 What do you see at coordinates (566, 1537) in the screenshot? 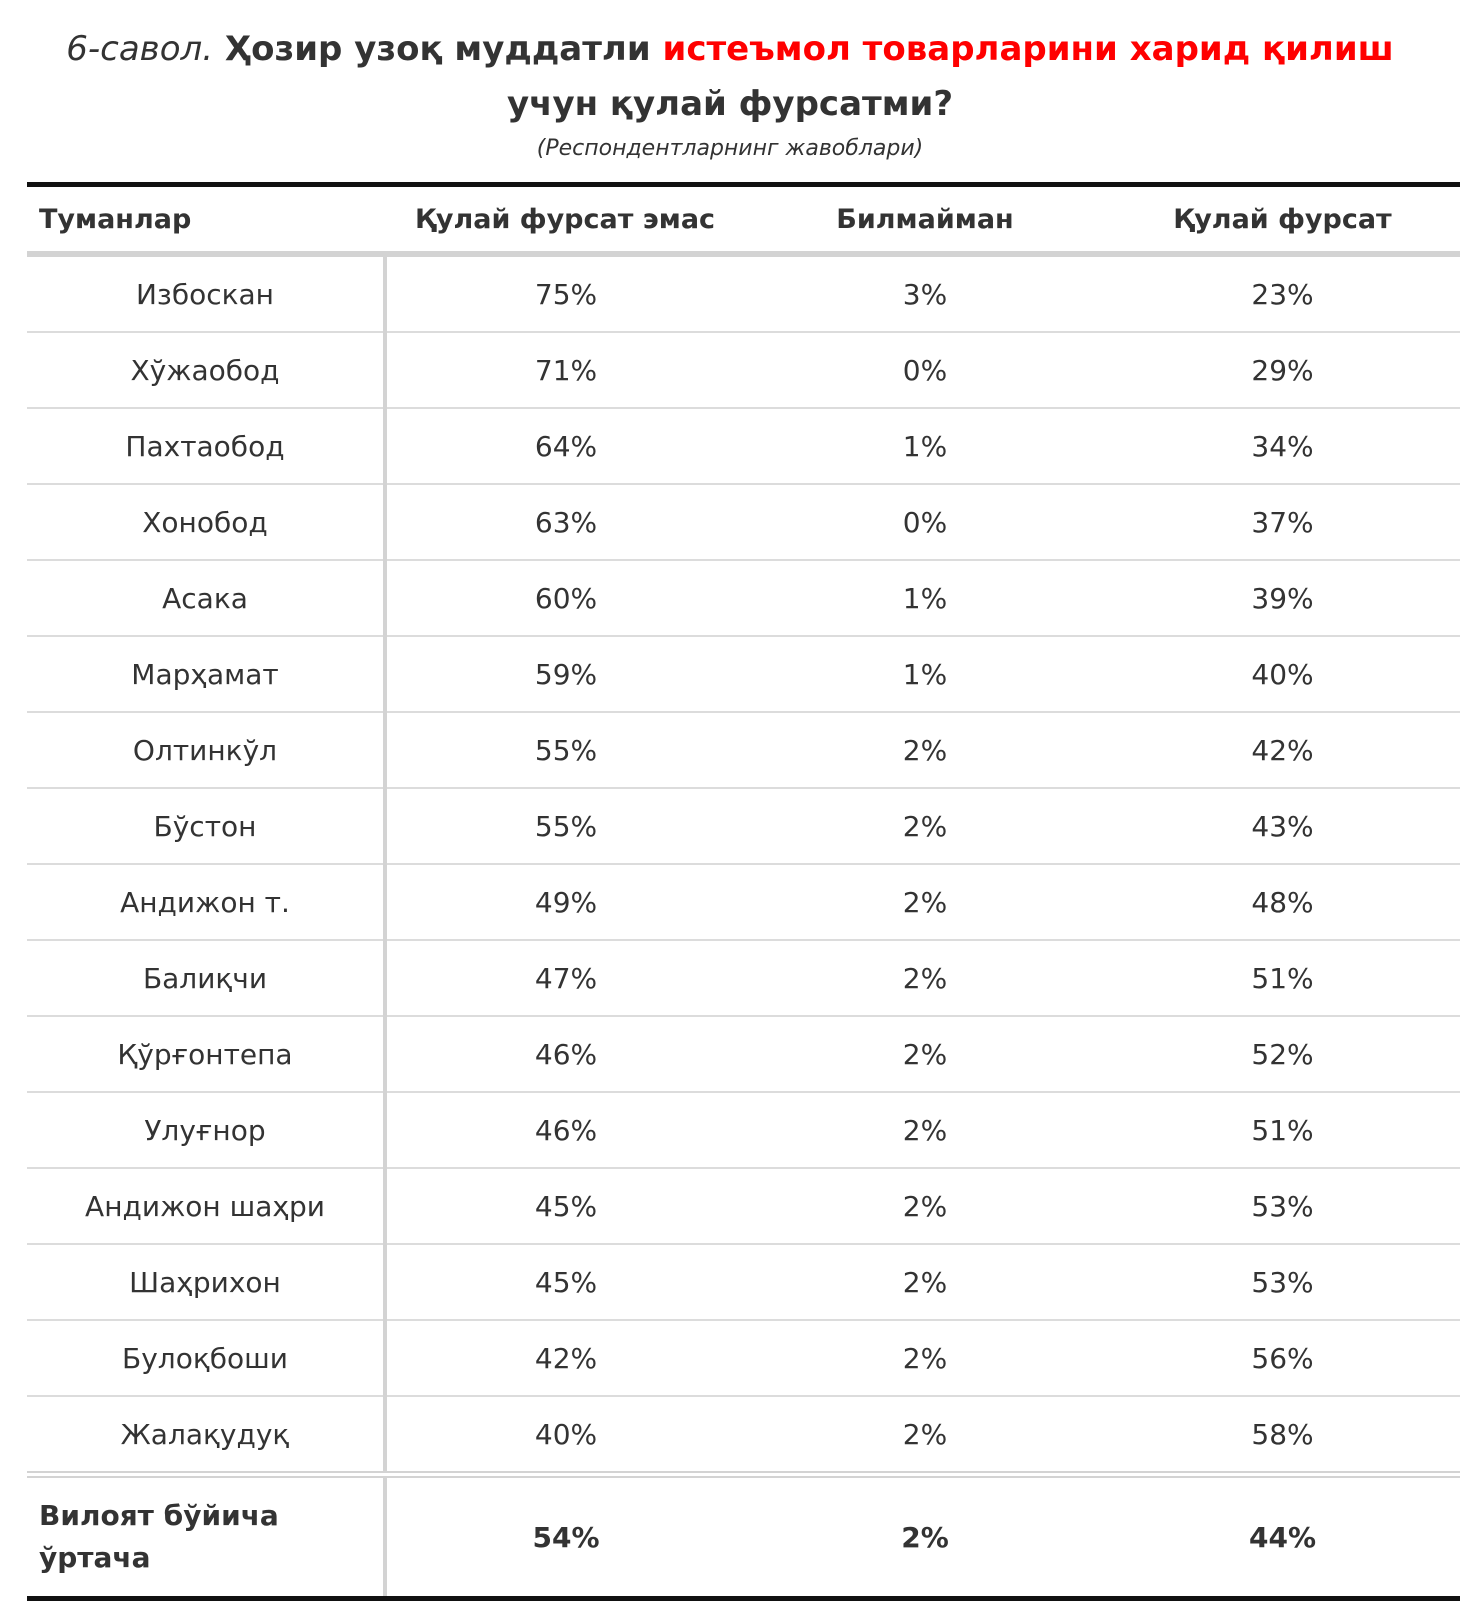
I see `total-not-good: 54%` at bounding box center [566, 1537].